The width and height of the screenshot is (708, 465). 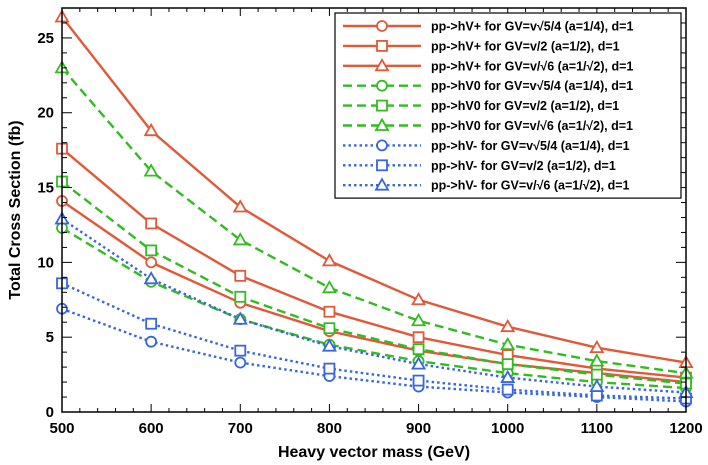 What do you see at coordinates (45, 188) in the screenshot?
I see `y-tick-label: 15` at bounding box center [45, 188].